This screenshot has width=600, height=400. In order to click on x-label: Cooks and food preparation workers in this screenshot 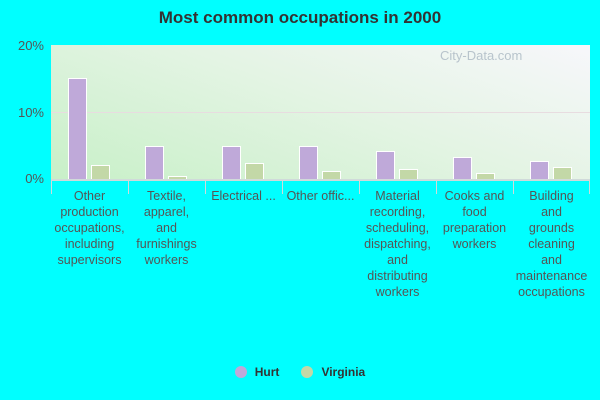, I will do `click(474, 220)`.